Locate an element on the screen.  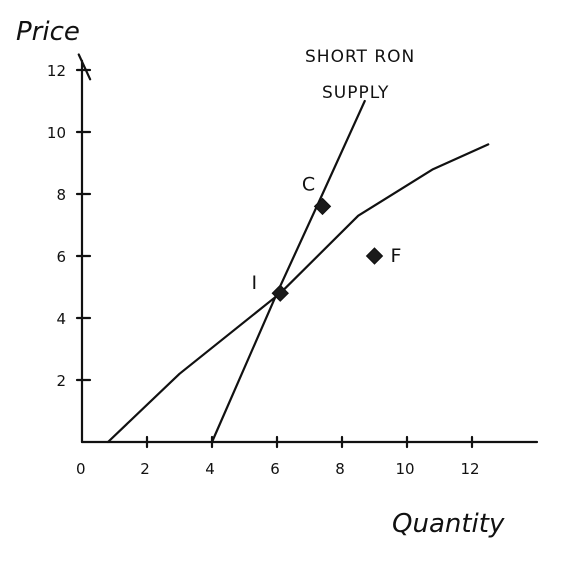
y-tick-label-6: 6 is located at coordinates (61, 257).